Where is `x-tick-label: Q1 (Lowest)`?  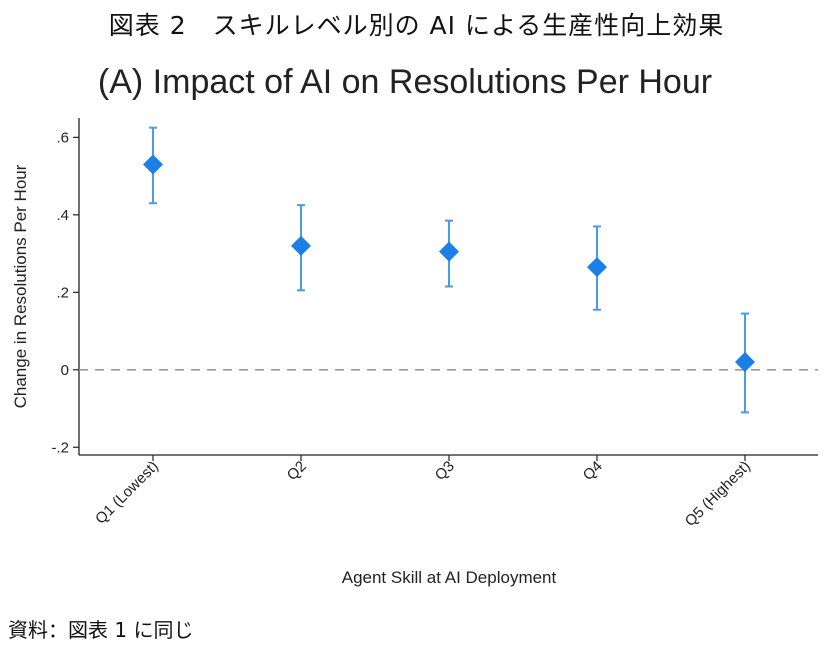 x-tick-label: Q1 (Lowest) is located at coordinates (127, 493).